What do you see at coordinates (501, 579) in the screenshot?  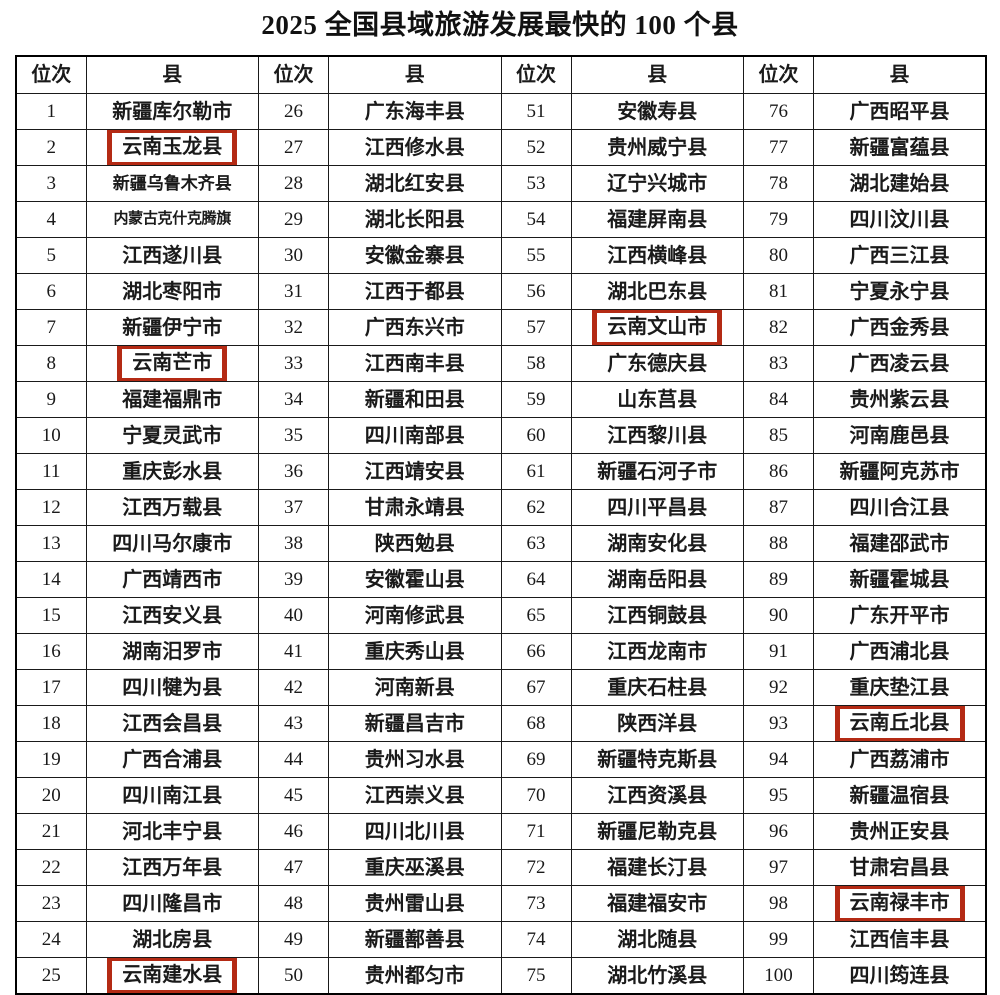 I see `table-row: 14 广西靖西市 39 安徽霍山县 64 湖南岳阳县 89 新疆霍城县` at bounding box center [501, 579].